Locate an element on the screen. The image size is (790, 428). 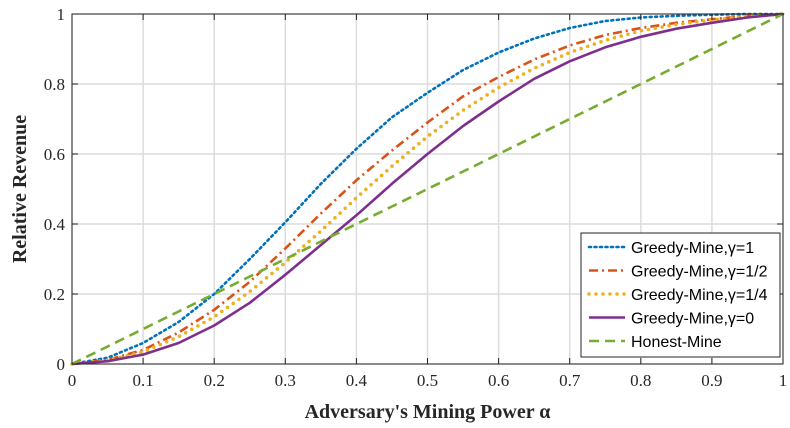
legend-label: Greedy-Mine,γ=1/2 is located at coordinates (699, 272).